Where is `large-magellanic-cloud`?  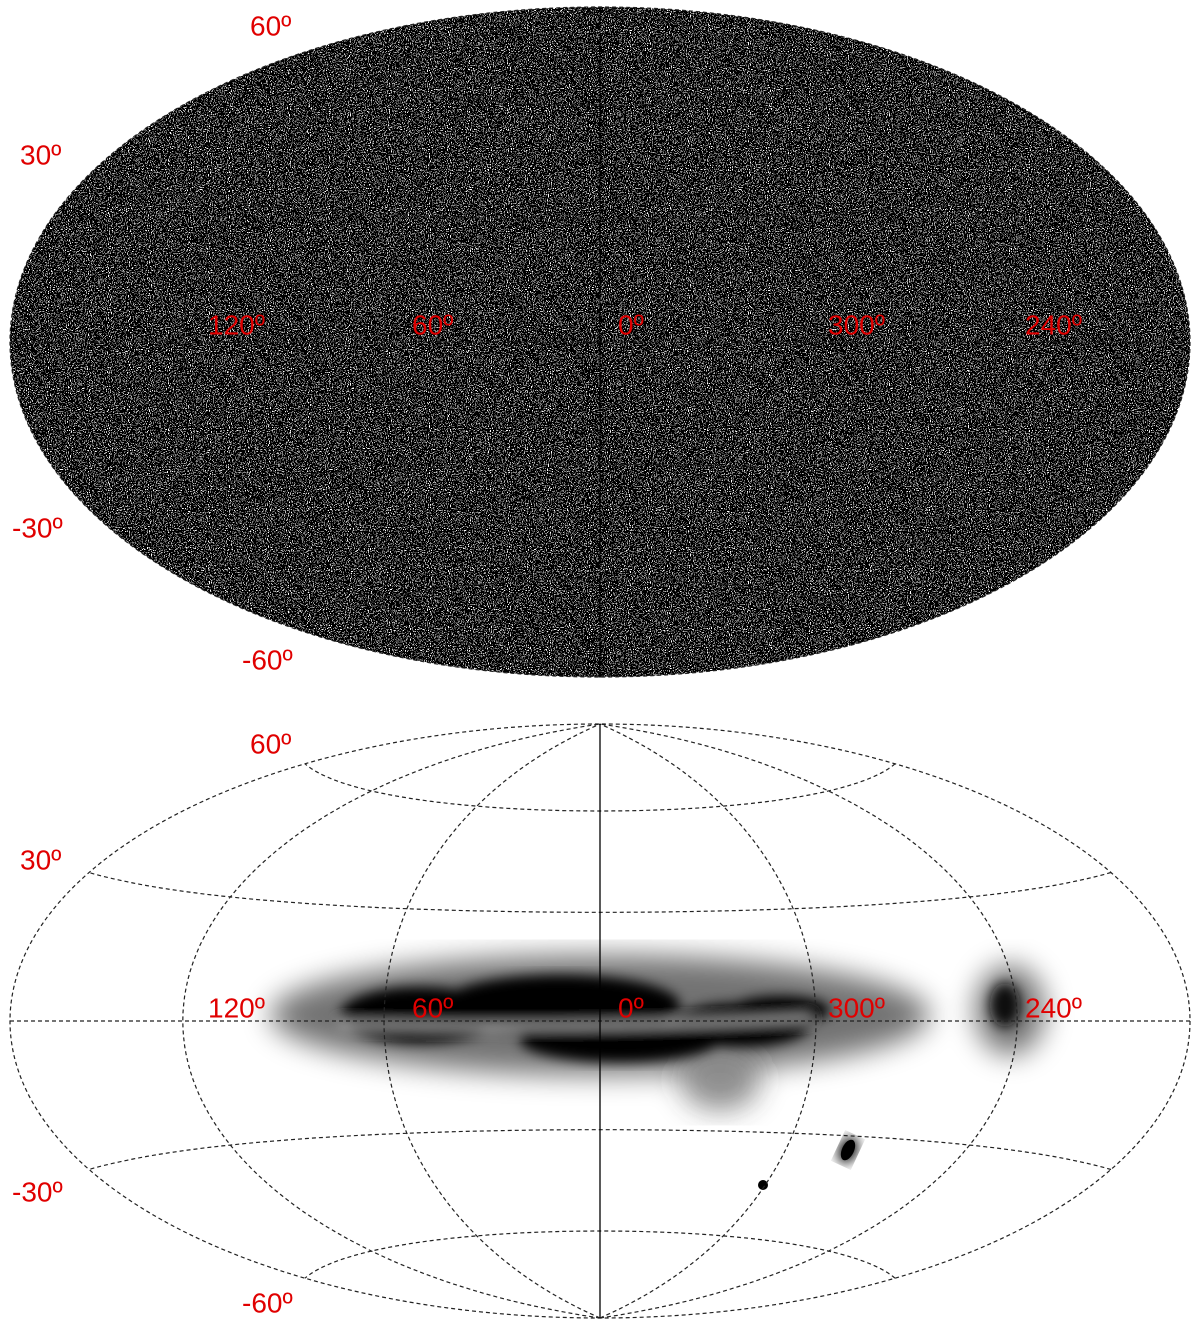
large-magellanic-cloud is located at coordinates (848, 1150).